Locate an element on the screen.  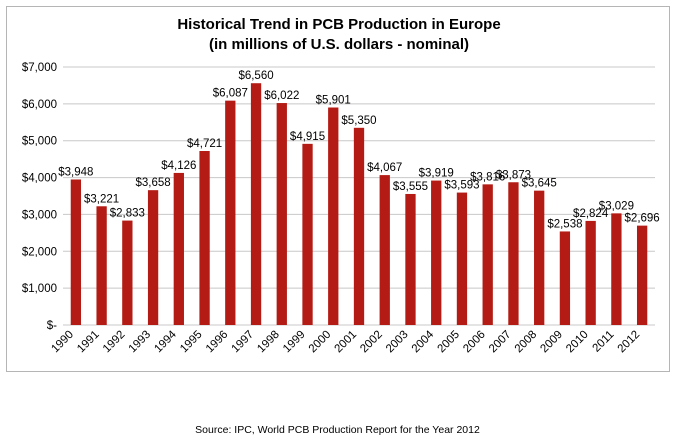
x-tick-label: 1995 is located at coordinates (191, 342).